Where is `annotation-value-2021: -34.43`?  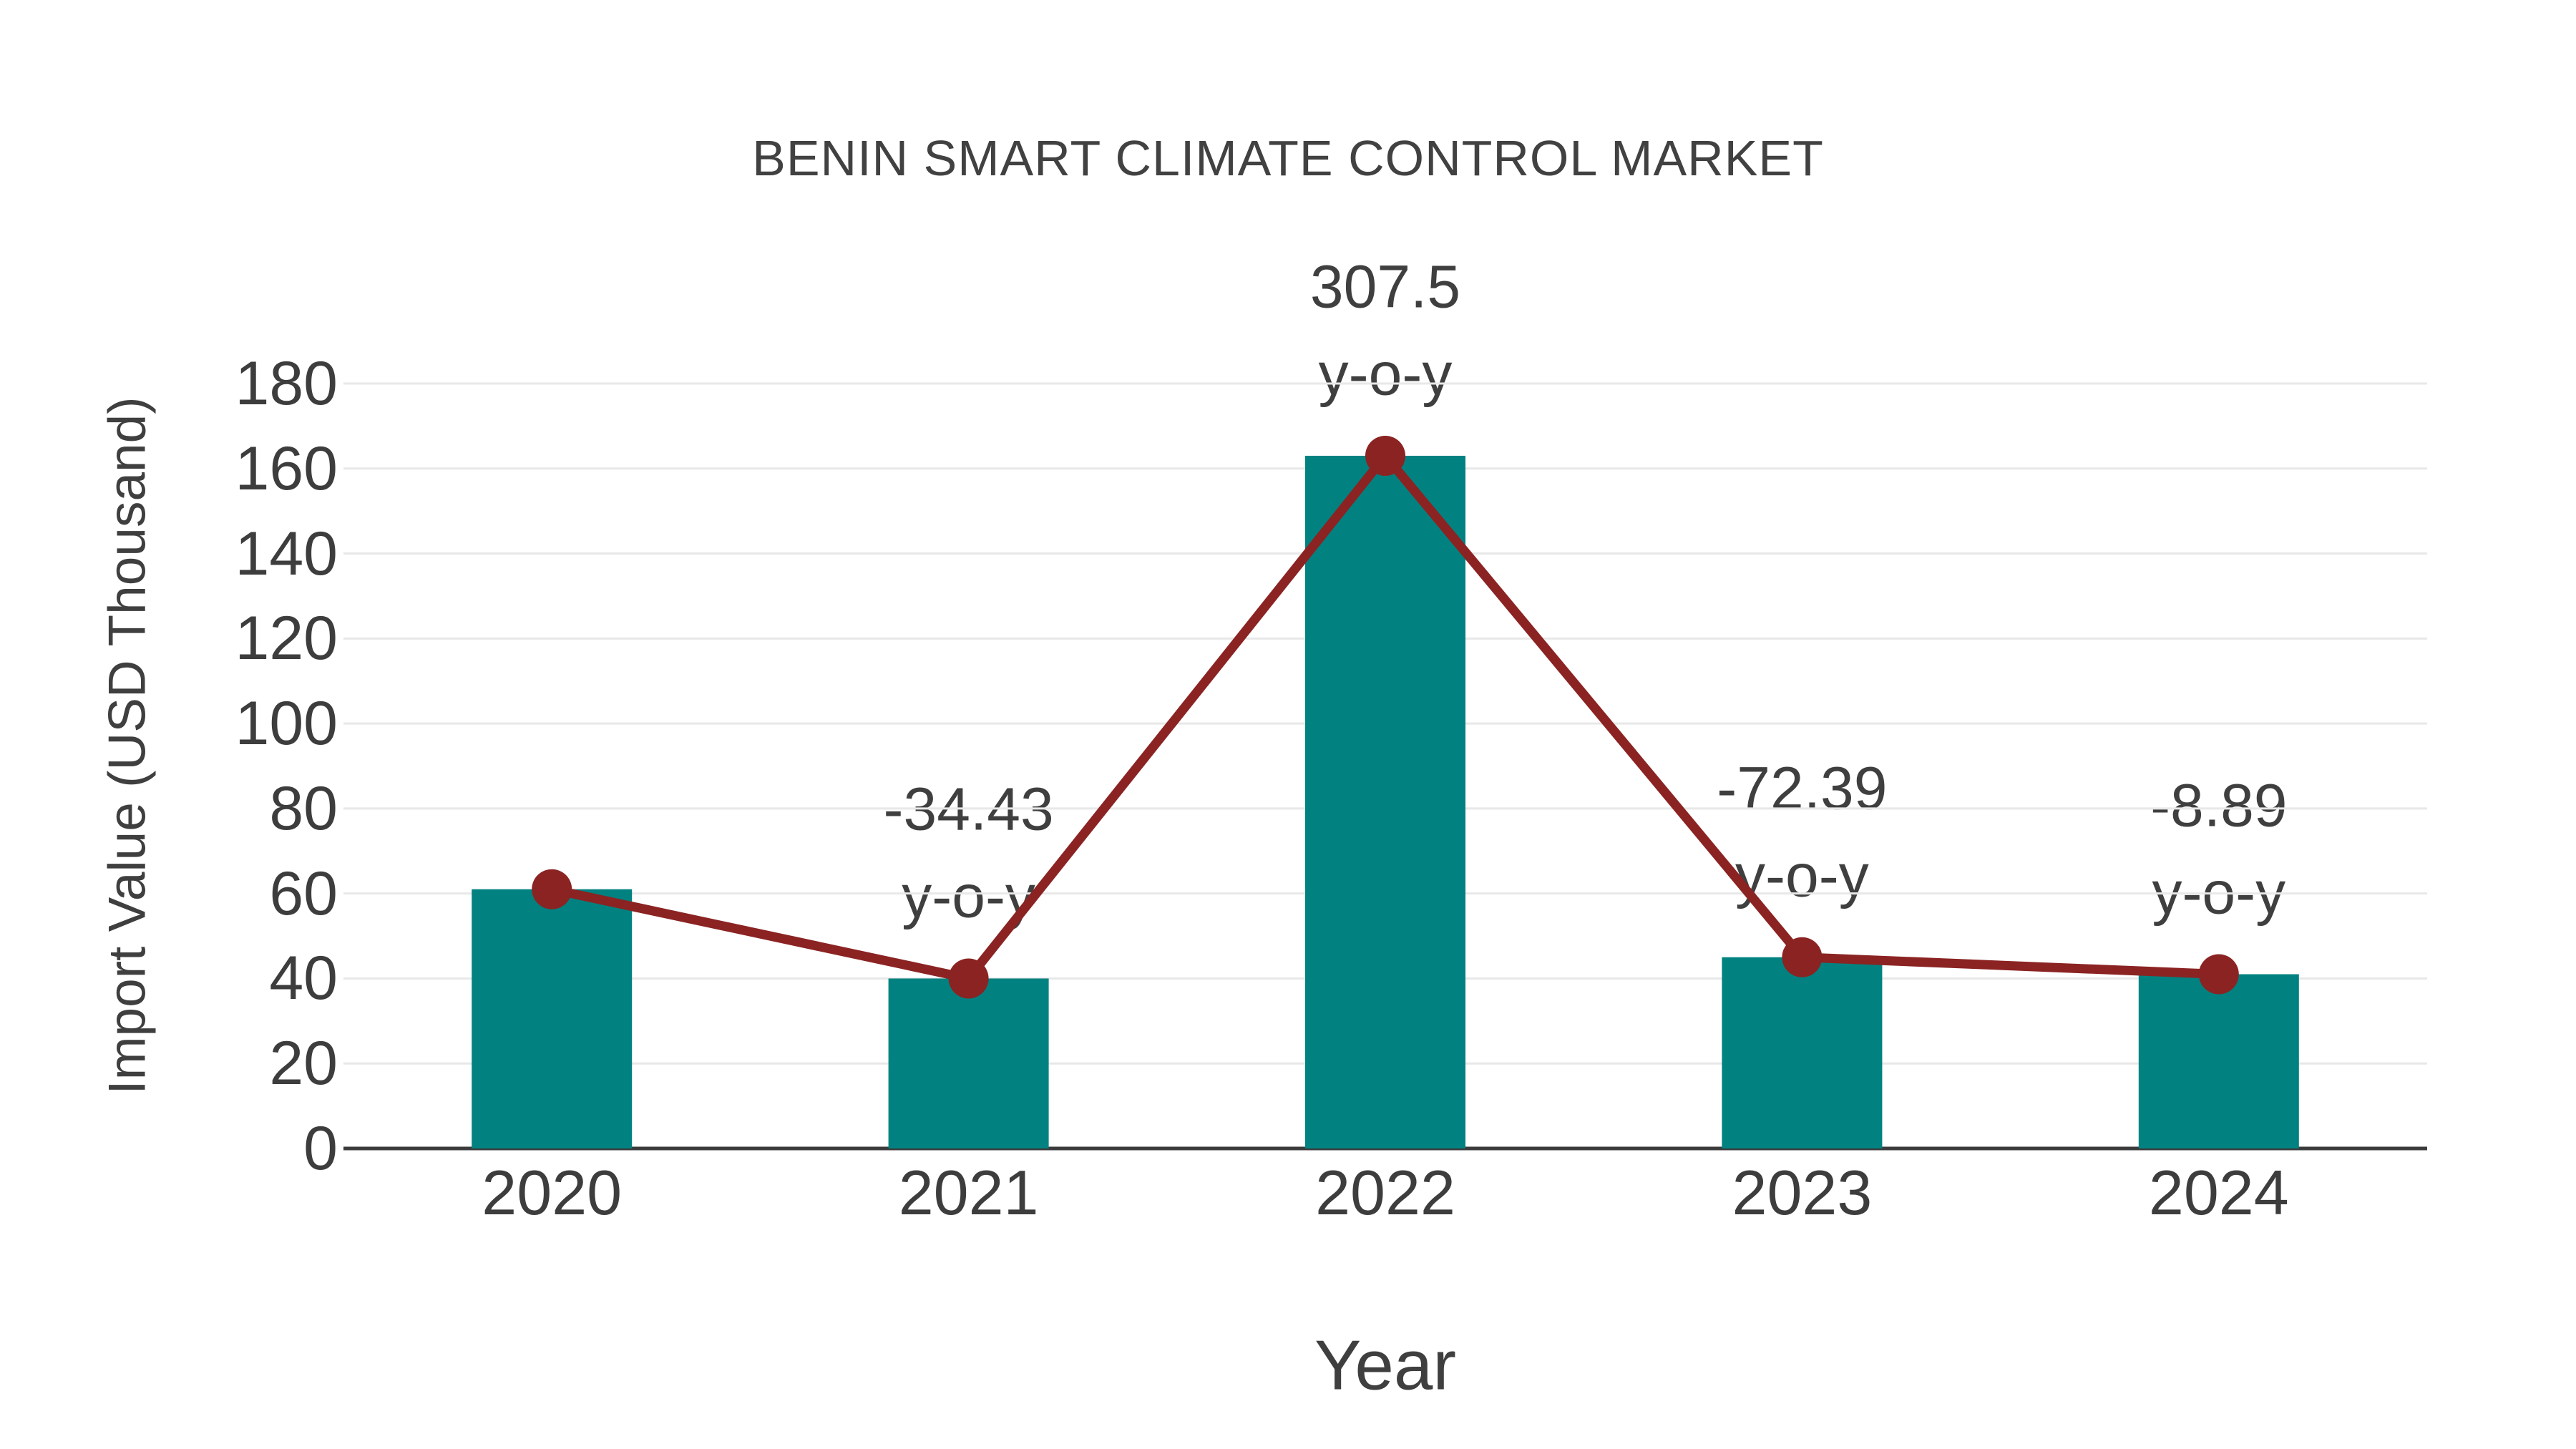 annotation-value-2021: -34.43 is located at coordinates (968, 809).